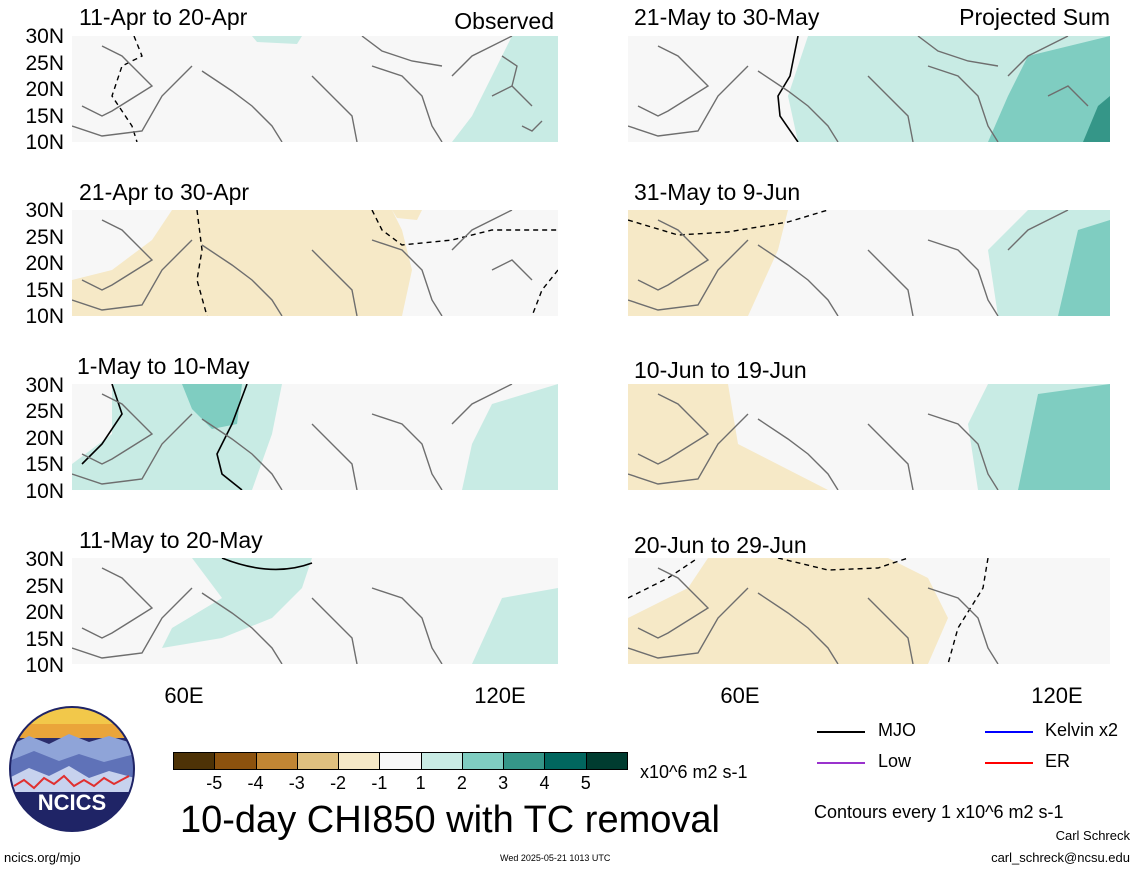  Describe the element at coordinates (504, 21) in the screenshot. I see `panel-label-observed: Observed` at that location.